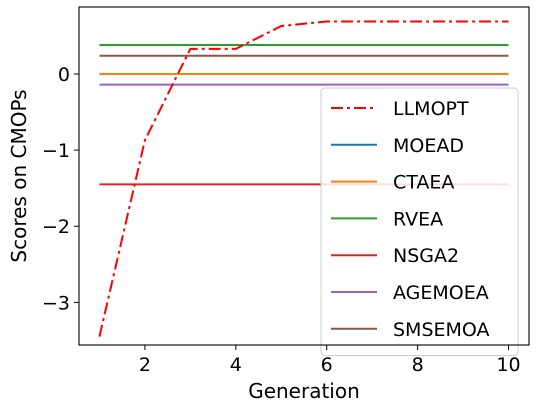  I want to click on y-axis-label: Scores on CMOPs, so click(19, 175).